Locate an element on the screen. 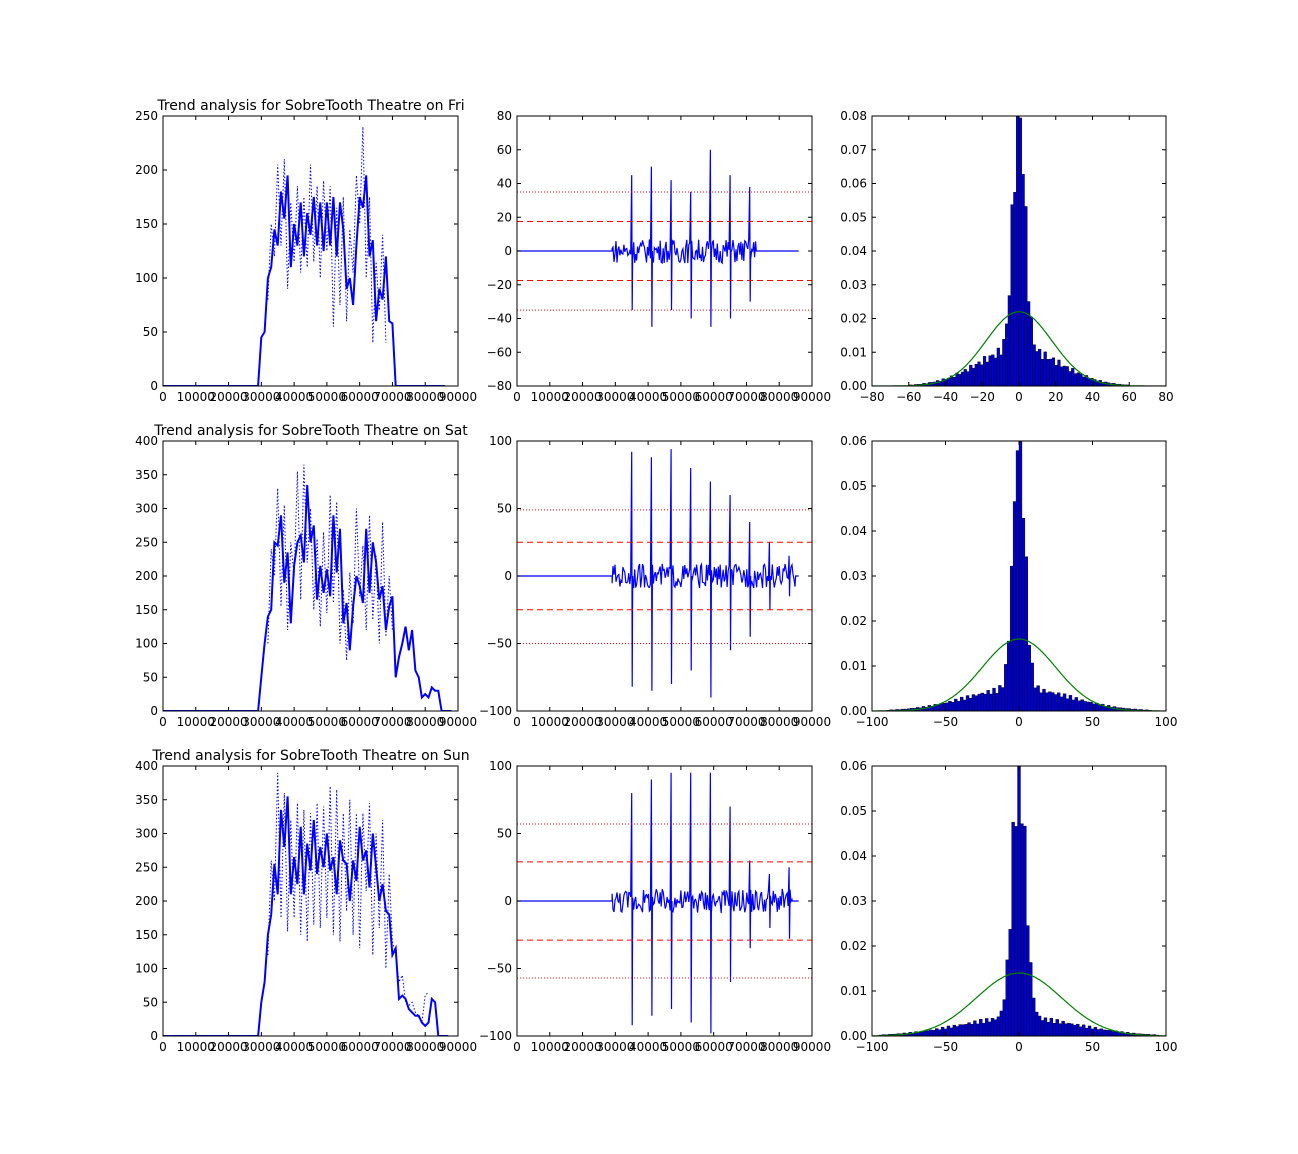 The width and height of the screenshot is (1298, 1154). y-tick-label: 250 is located at coordinates (146, 867).